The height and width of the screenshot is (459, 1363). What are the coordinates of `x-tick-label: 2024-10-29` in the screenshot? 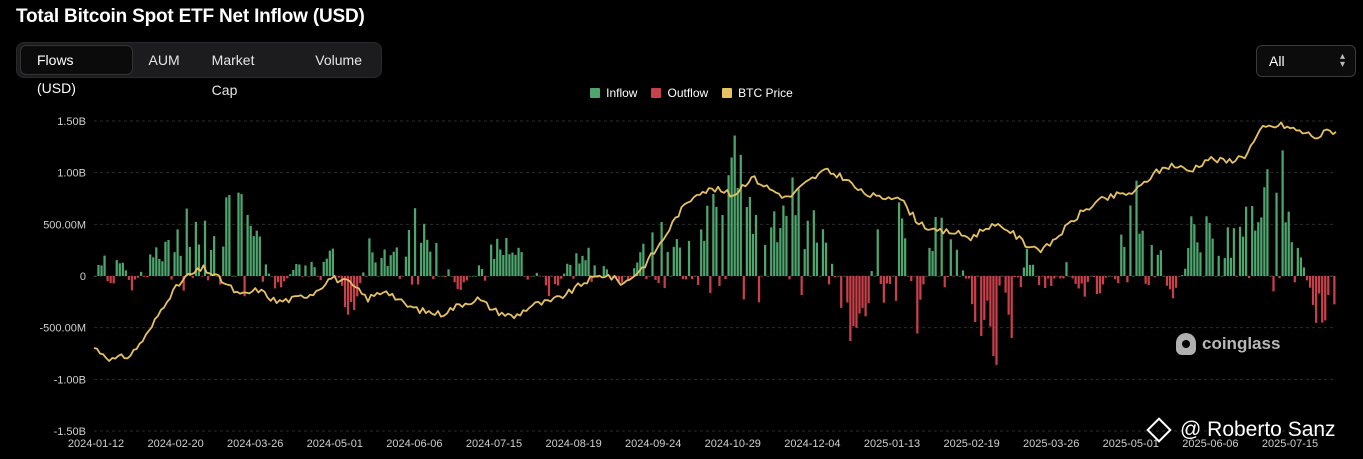 It's located at (733, 444).